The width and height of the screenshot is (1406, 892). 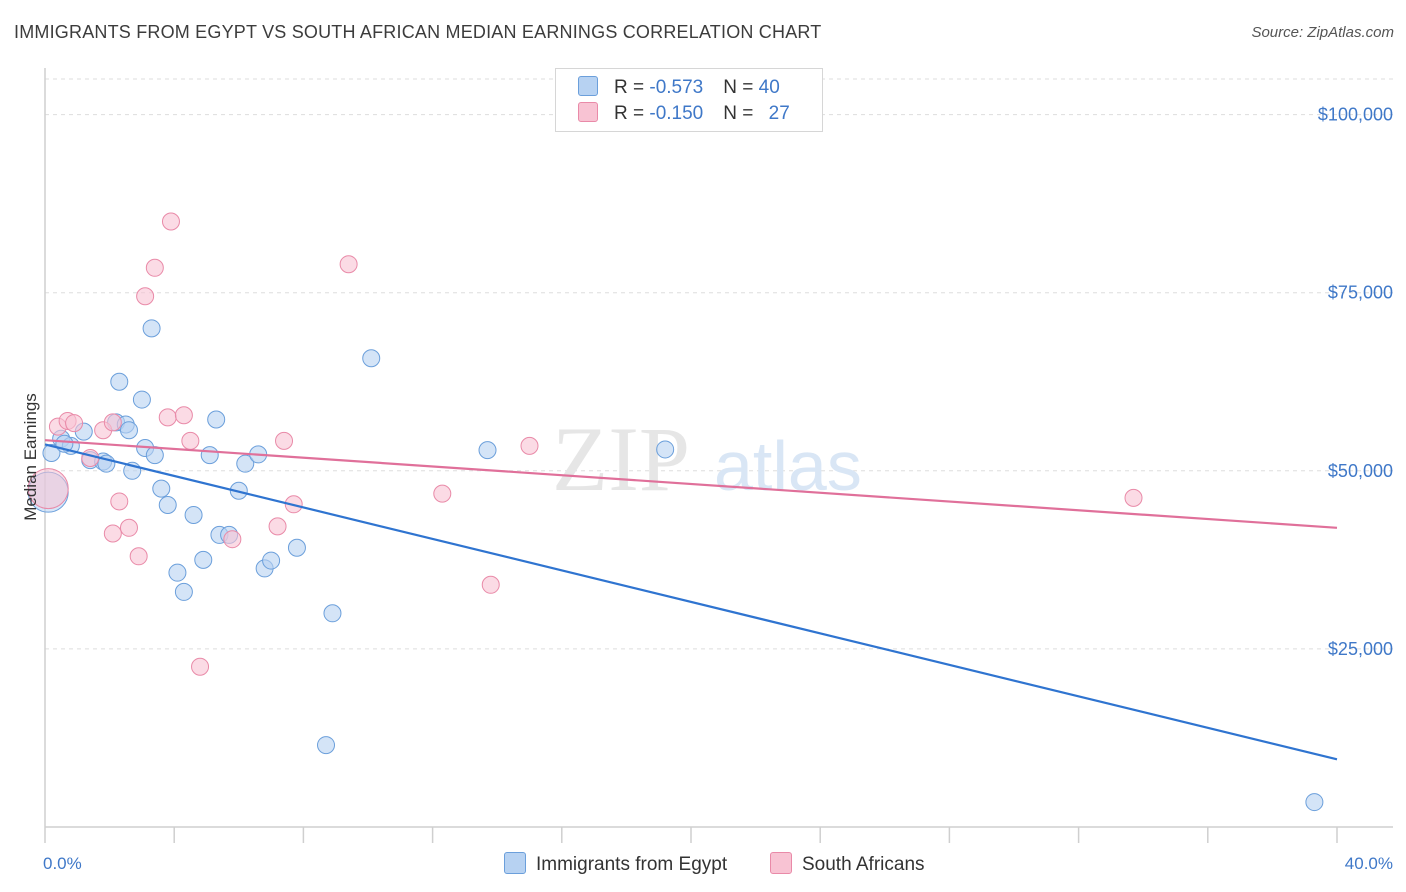 I want to click on legend-row-egypt: R = -0.573 N = 40, so click(x=679, y=88).